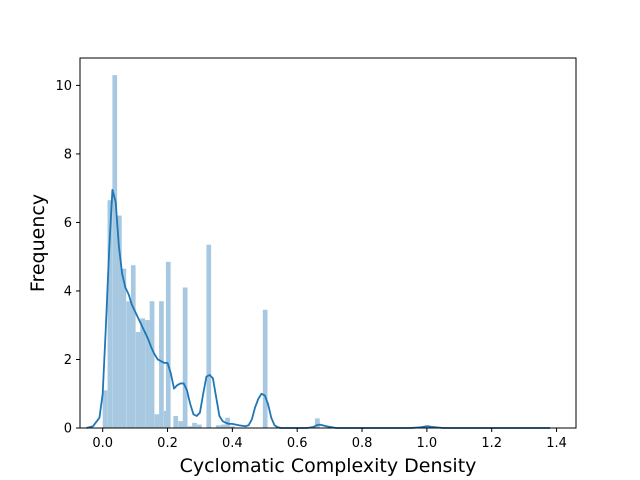  Describe the element at coordinates (491, 443) in the screenshot. I see `x-tick-label: 1.2` at that location.